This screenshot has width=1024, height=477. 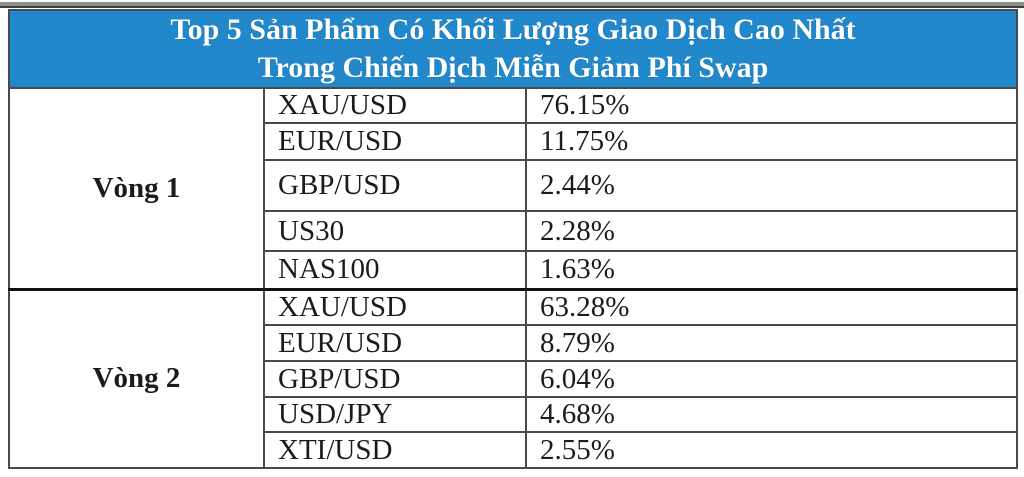 I want to click on table-row: GBP/USD 2.44%, so click(x=514, y=185).